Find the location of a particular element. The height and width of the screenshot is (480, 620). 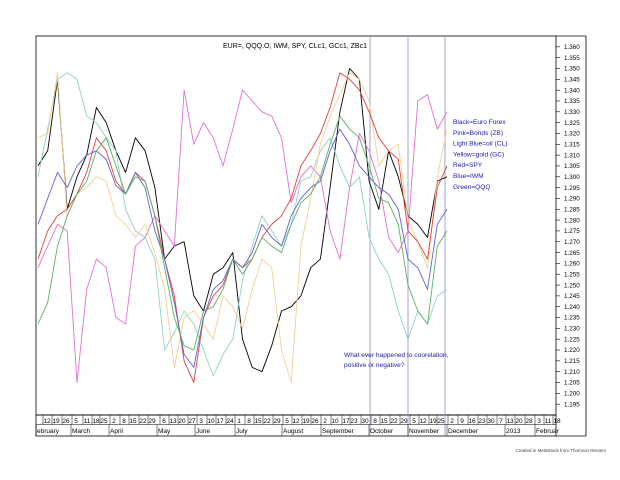

y-tick-label: 1.195 is located at coordinates (572, 404).